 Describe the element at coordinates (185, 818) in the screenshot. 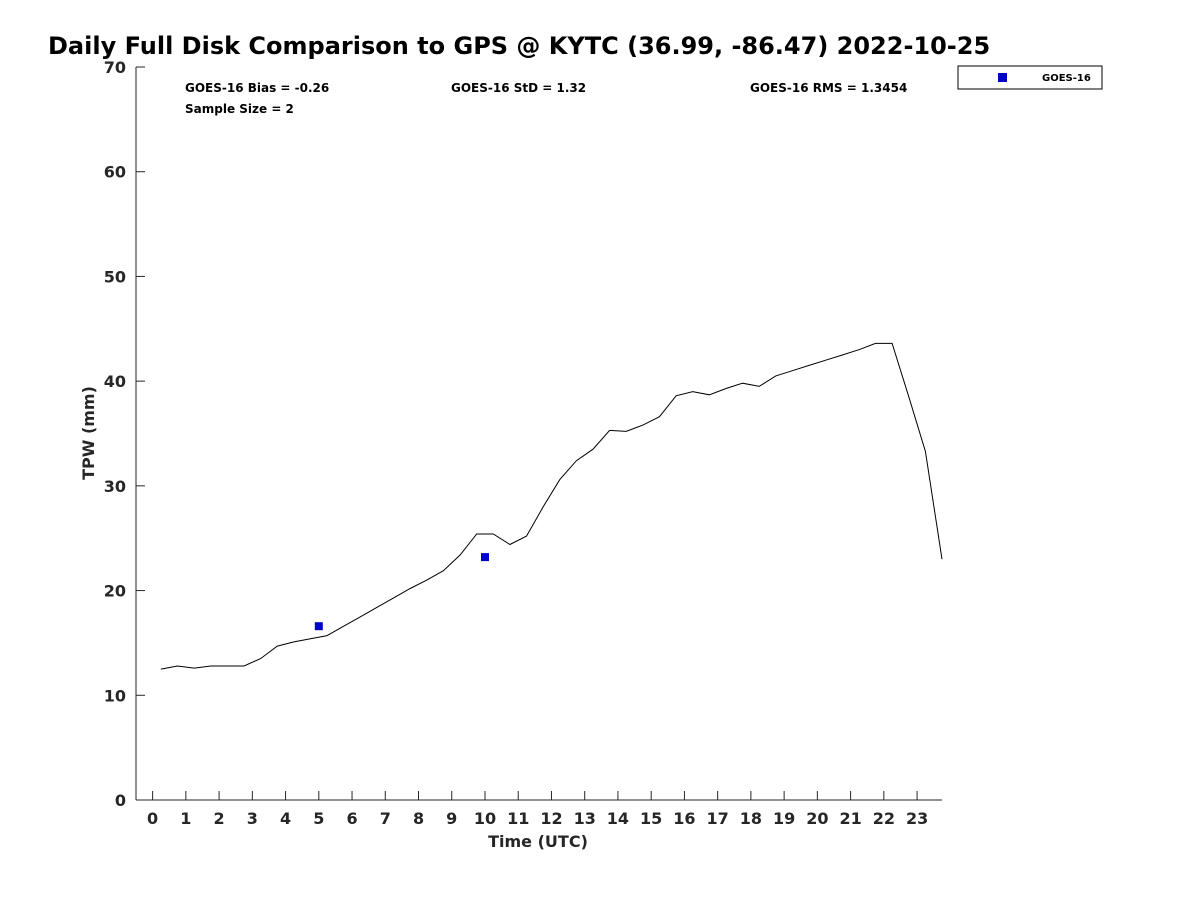

I see `x-tick-label: 1` at that location.